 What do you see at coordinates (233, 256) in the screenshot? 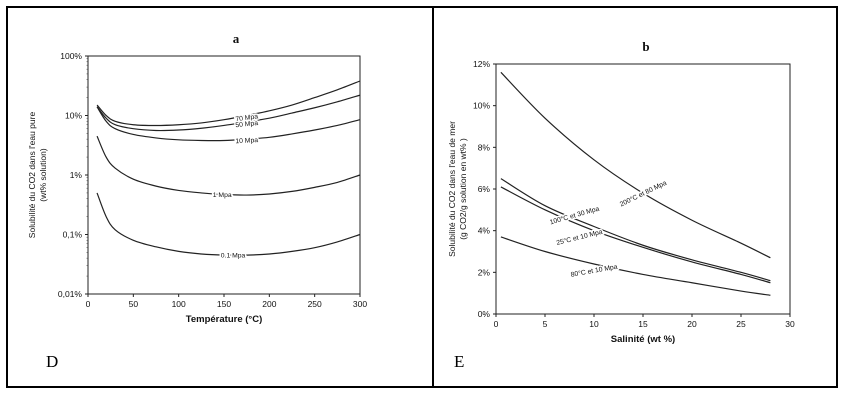
I see `curve-label: 0.1 Mpa` at bounding box center [233, 256].